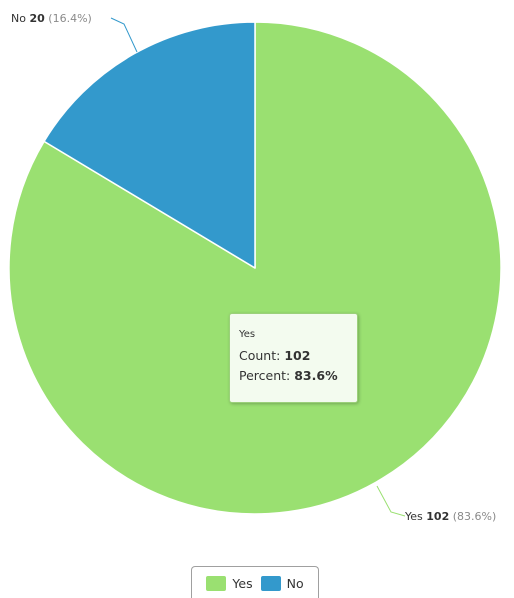 The image size is (514, 598). Describe the element at coordinates (229, 583) in the screenshot. I see `legend-item-yes: Yes` at that location.